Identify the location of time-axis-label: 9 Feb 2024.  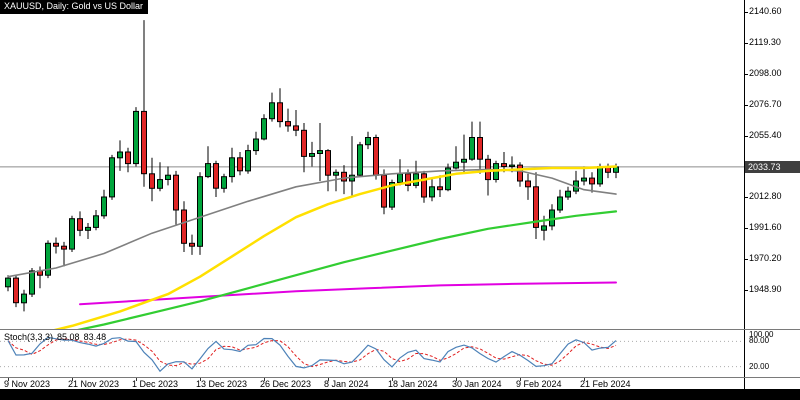
(539, 384).